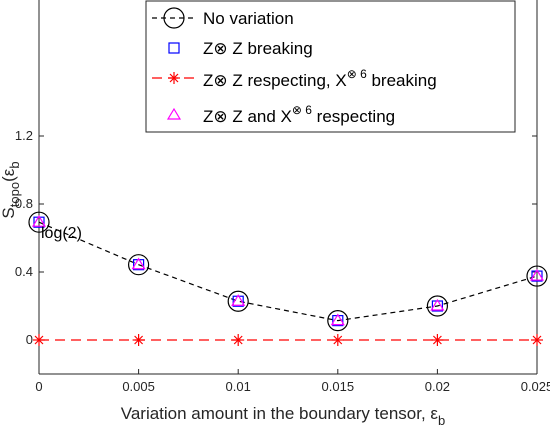  I want to click on x-tick-label: 0.01, so click(238, 386).